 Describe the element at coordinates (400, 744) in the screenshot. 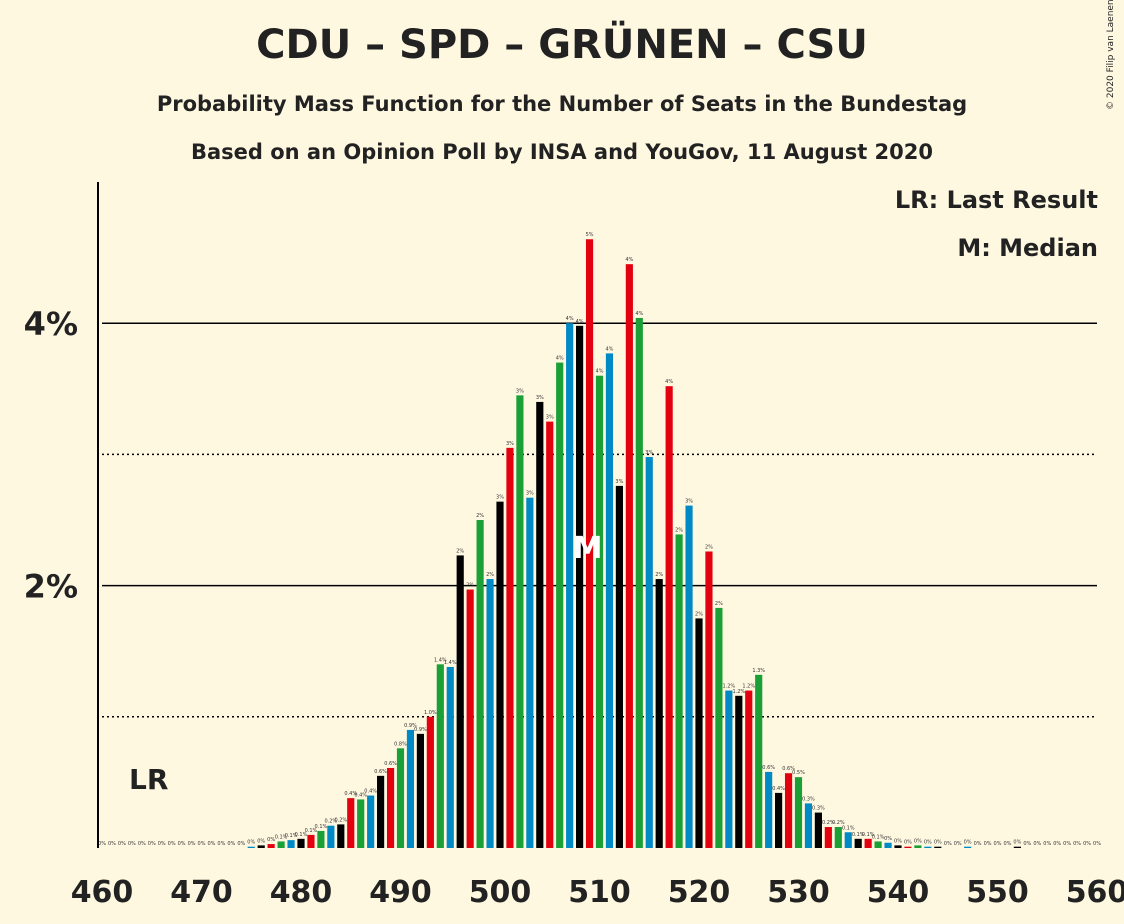

I see `bar-value-label: 0.8%` at that location.